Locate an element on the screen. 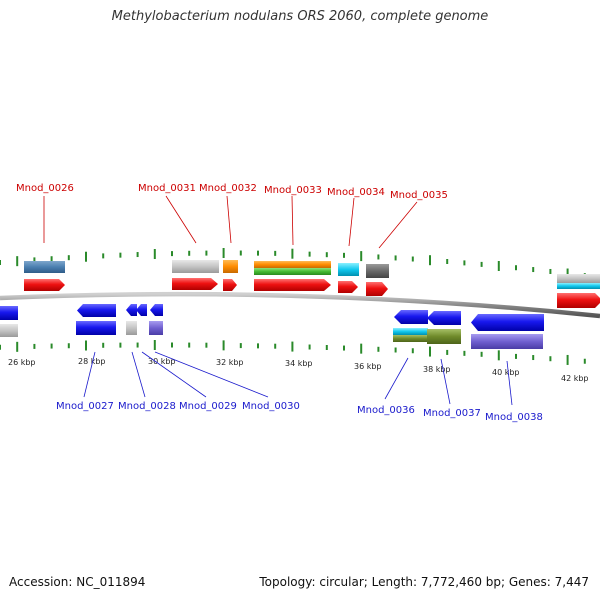 The height and width of the screenshot is (600, 600). scale-label-42: 42 kbp is located at coordinates (575, 378).